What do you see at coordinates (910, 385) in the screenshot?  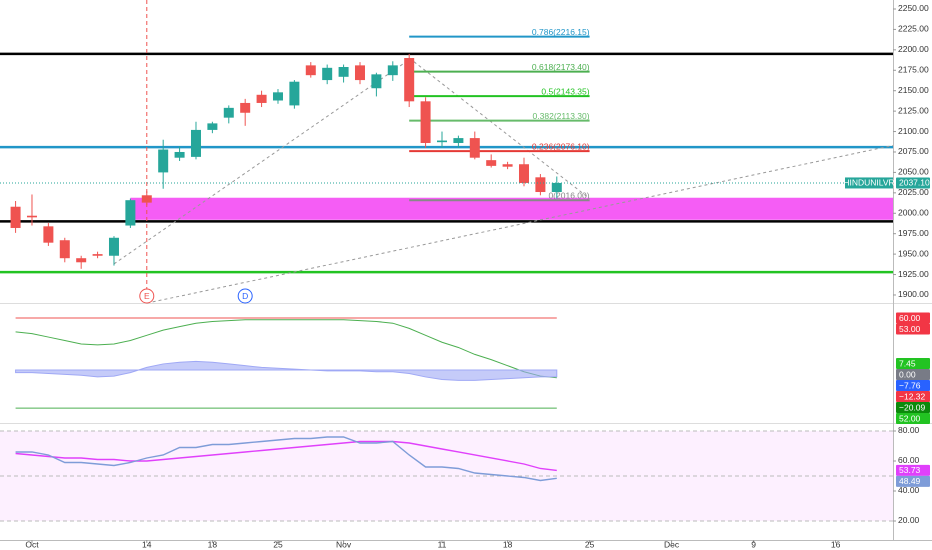 I see `value-badge: −7.76` at bounding box center [910, 385].